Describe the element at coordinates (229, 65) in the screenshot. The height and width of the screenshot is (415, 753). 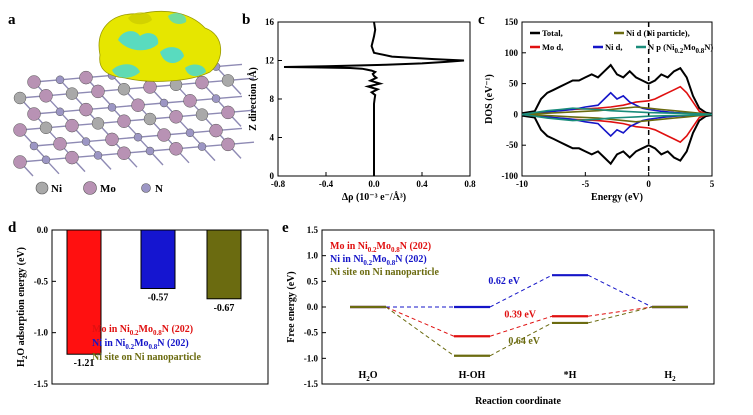
I see `lattice-bond` at that location.